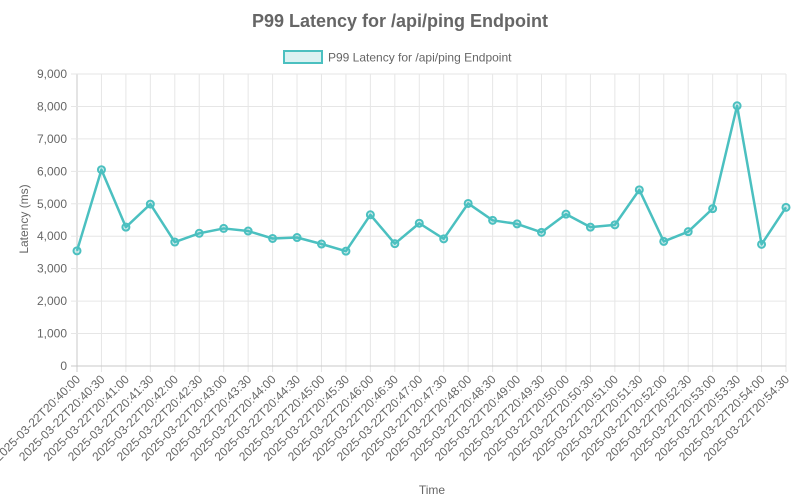 The width and height of the screenshot is (800, 500). I want to click on y-tick-label: 6,000, so click(52, 171).